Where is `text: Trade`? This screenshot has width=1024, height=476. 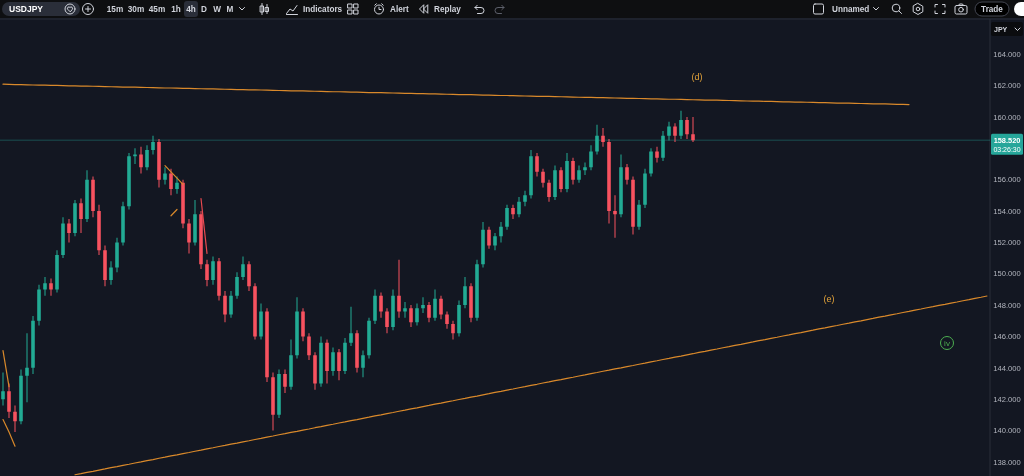
text: Trade is located at coordinates (992, 9).